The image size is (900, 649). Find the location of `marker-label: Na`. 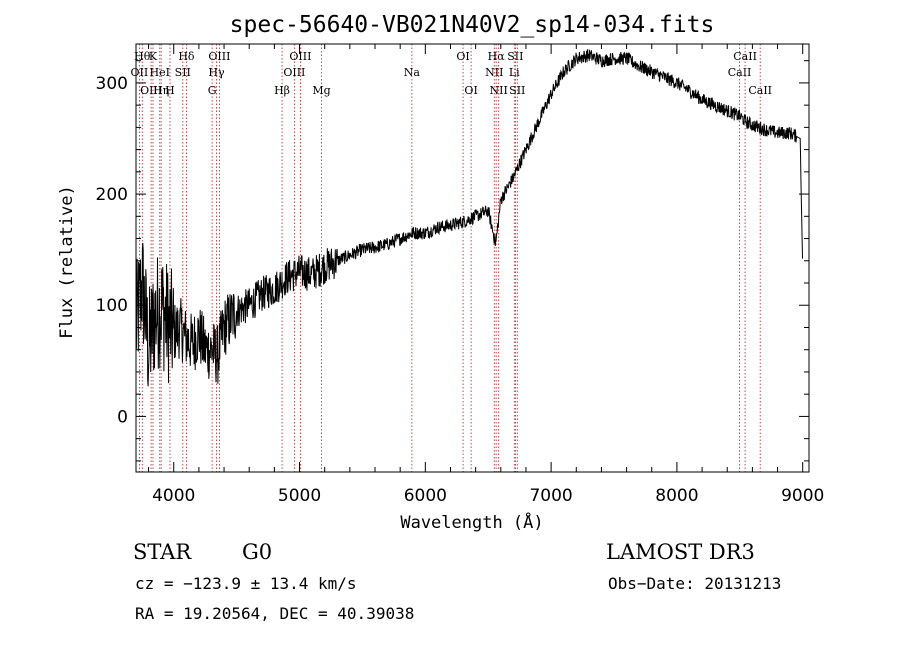

marker-label: Na is located at coordinates (412, 72).